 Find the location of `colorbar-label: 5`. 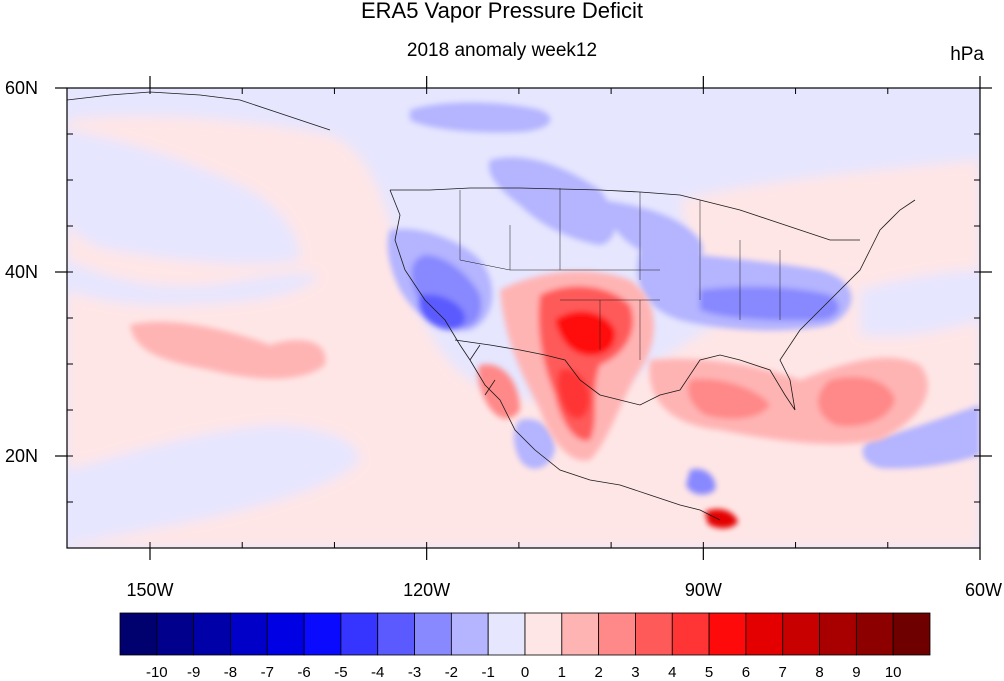

colorbar-label: 5 is located at coordinates (709, 672).